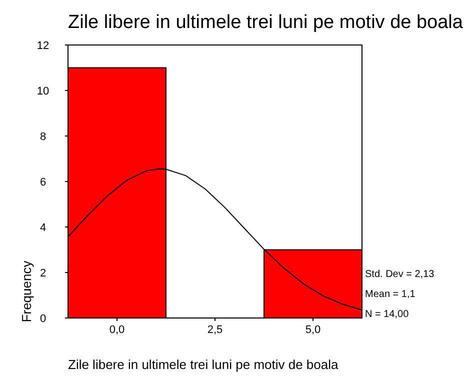 This screenshot has width=476, height=381. What do you see at coordinates (26, 291) in the screenshot?
I see `y-axis-title: Frequency` at bounding box center [26, 291].